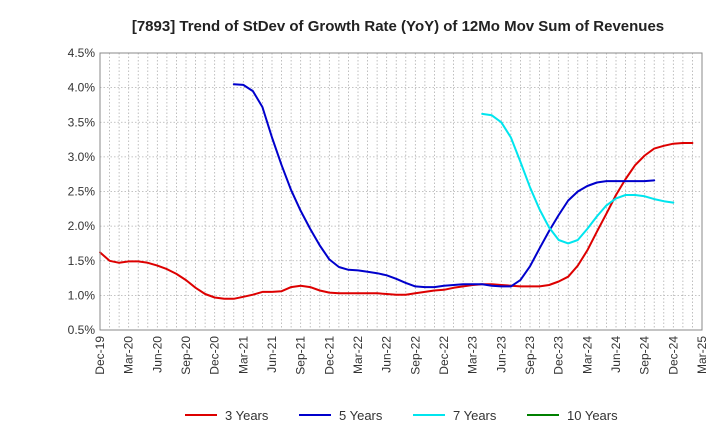 The width and height of the screenshot is (720, 445). I want to click on y-tick-label: 4.5%, so click(82, 53).